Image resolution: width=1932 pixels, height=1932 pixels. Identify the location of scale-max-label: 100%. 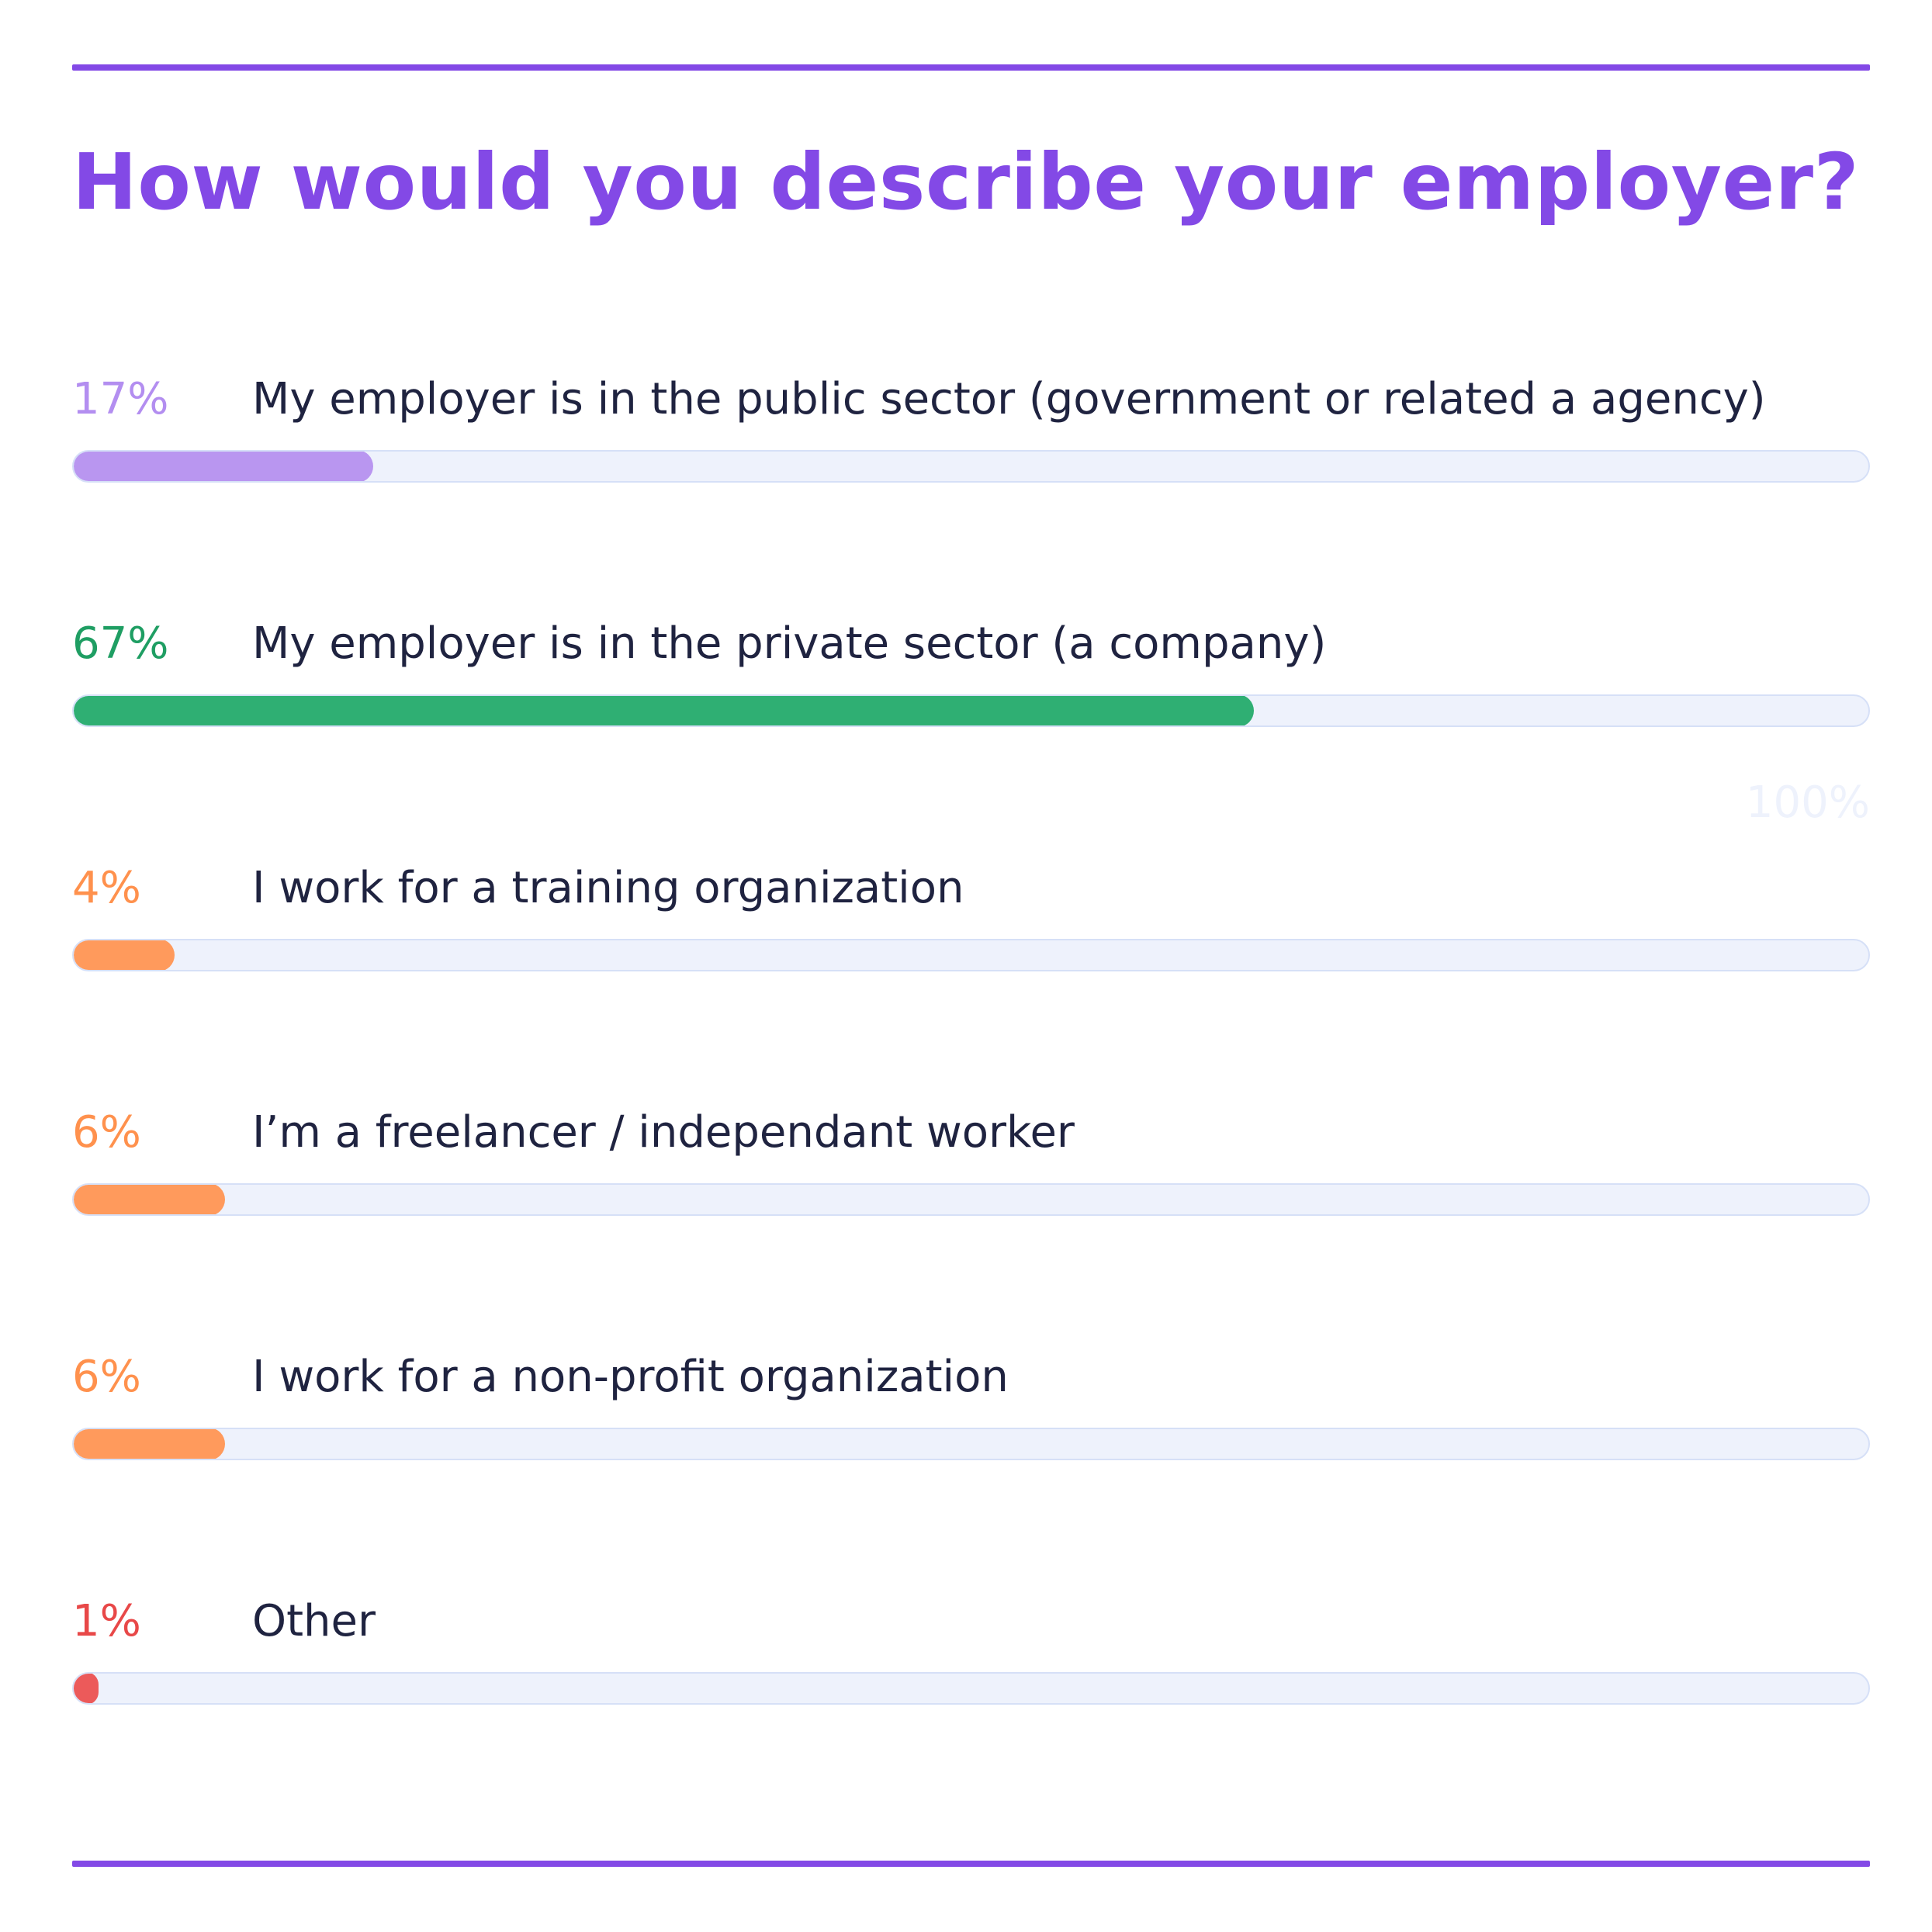
(1807, 802).